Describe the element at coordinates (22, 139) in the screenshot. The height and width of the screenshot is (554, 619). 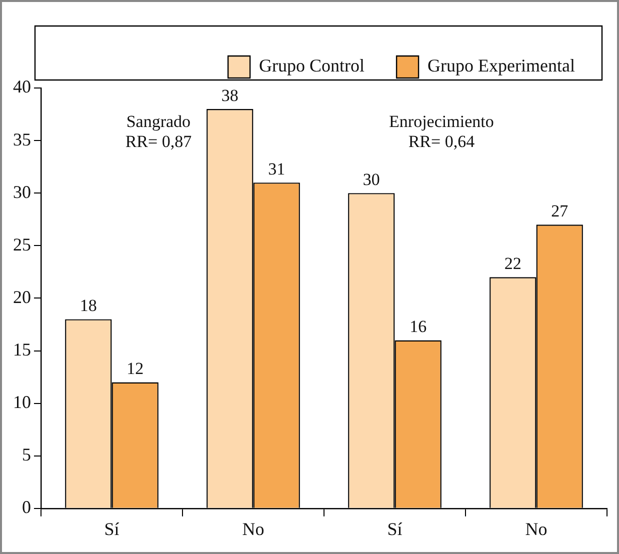
I see `y-tick-label: 35` at that location.